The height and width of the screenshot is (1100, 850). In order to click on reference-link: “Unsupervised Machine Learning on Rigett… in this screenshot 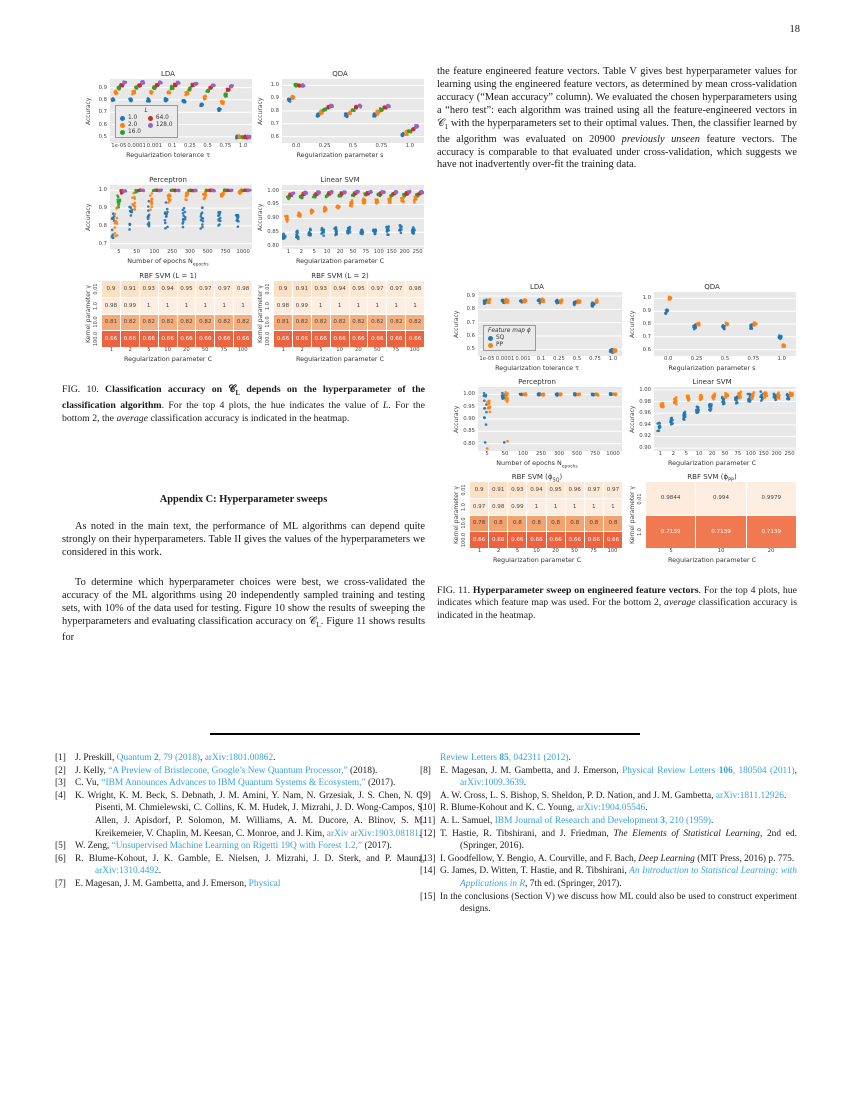, I will do `click(237, 846)`.